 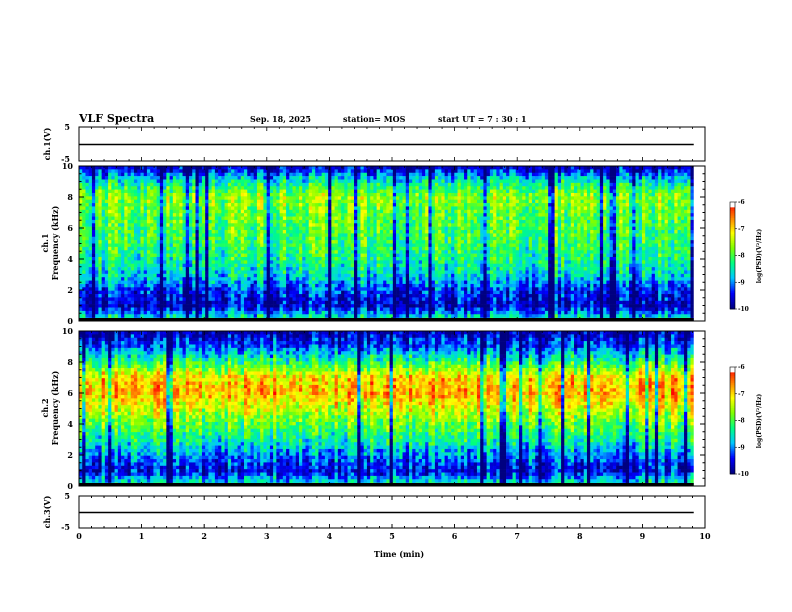 I want to click on ch1-ytick-bottom: -5, so click(x=65, y=159).